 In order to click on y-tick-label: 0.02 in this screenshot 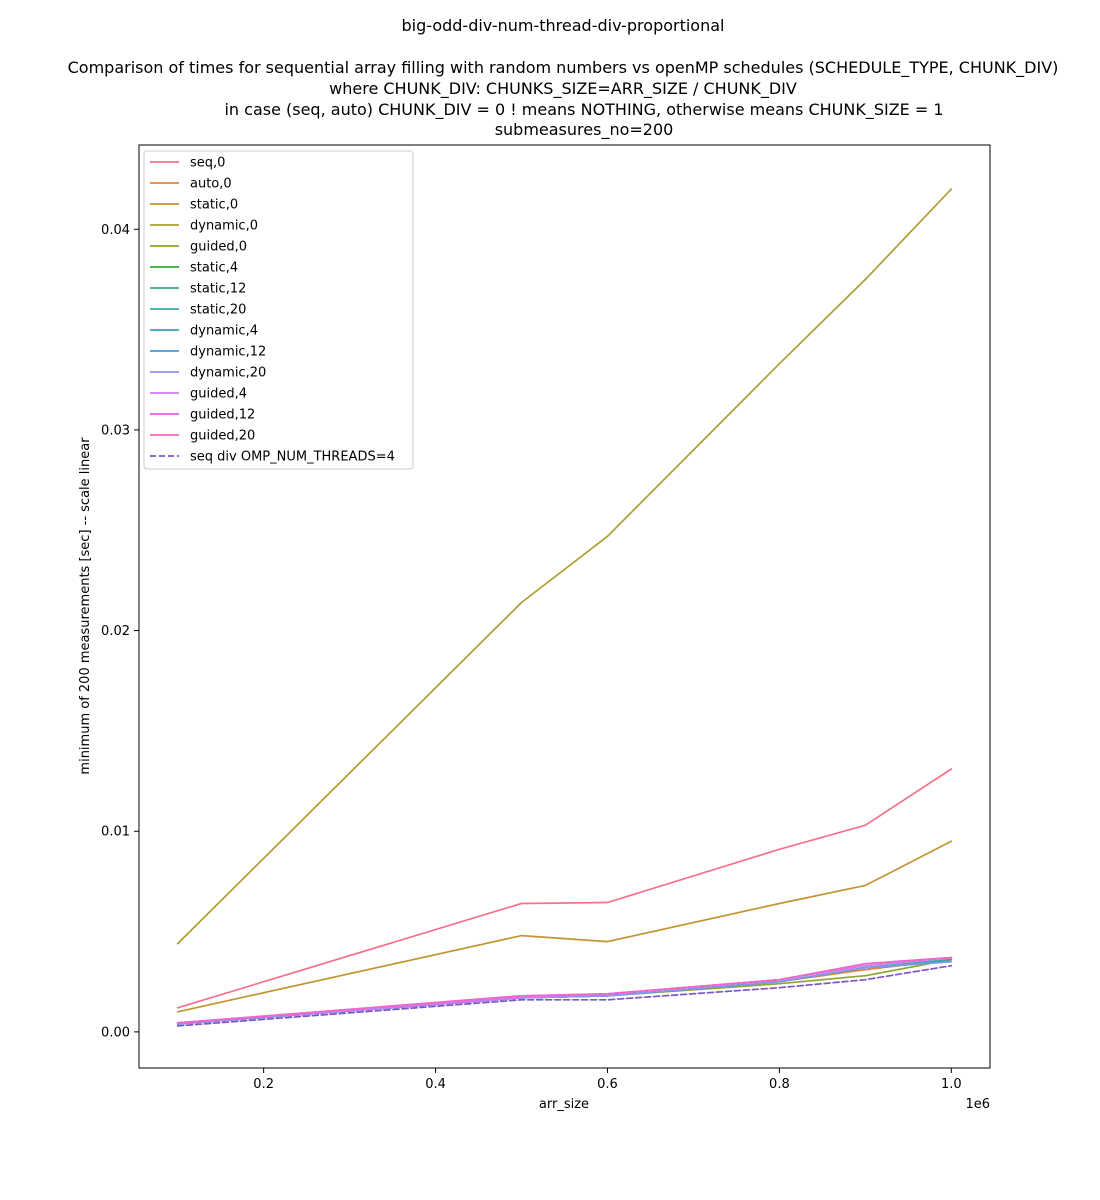, I will do `click(115, 631)`.